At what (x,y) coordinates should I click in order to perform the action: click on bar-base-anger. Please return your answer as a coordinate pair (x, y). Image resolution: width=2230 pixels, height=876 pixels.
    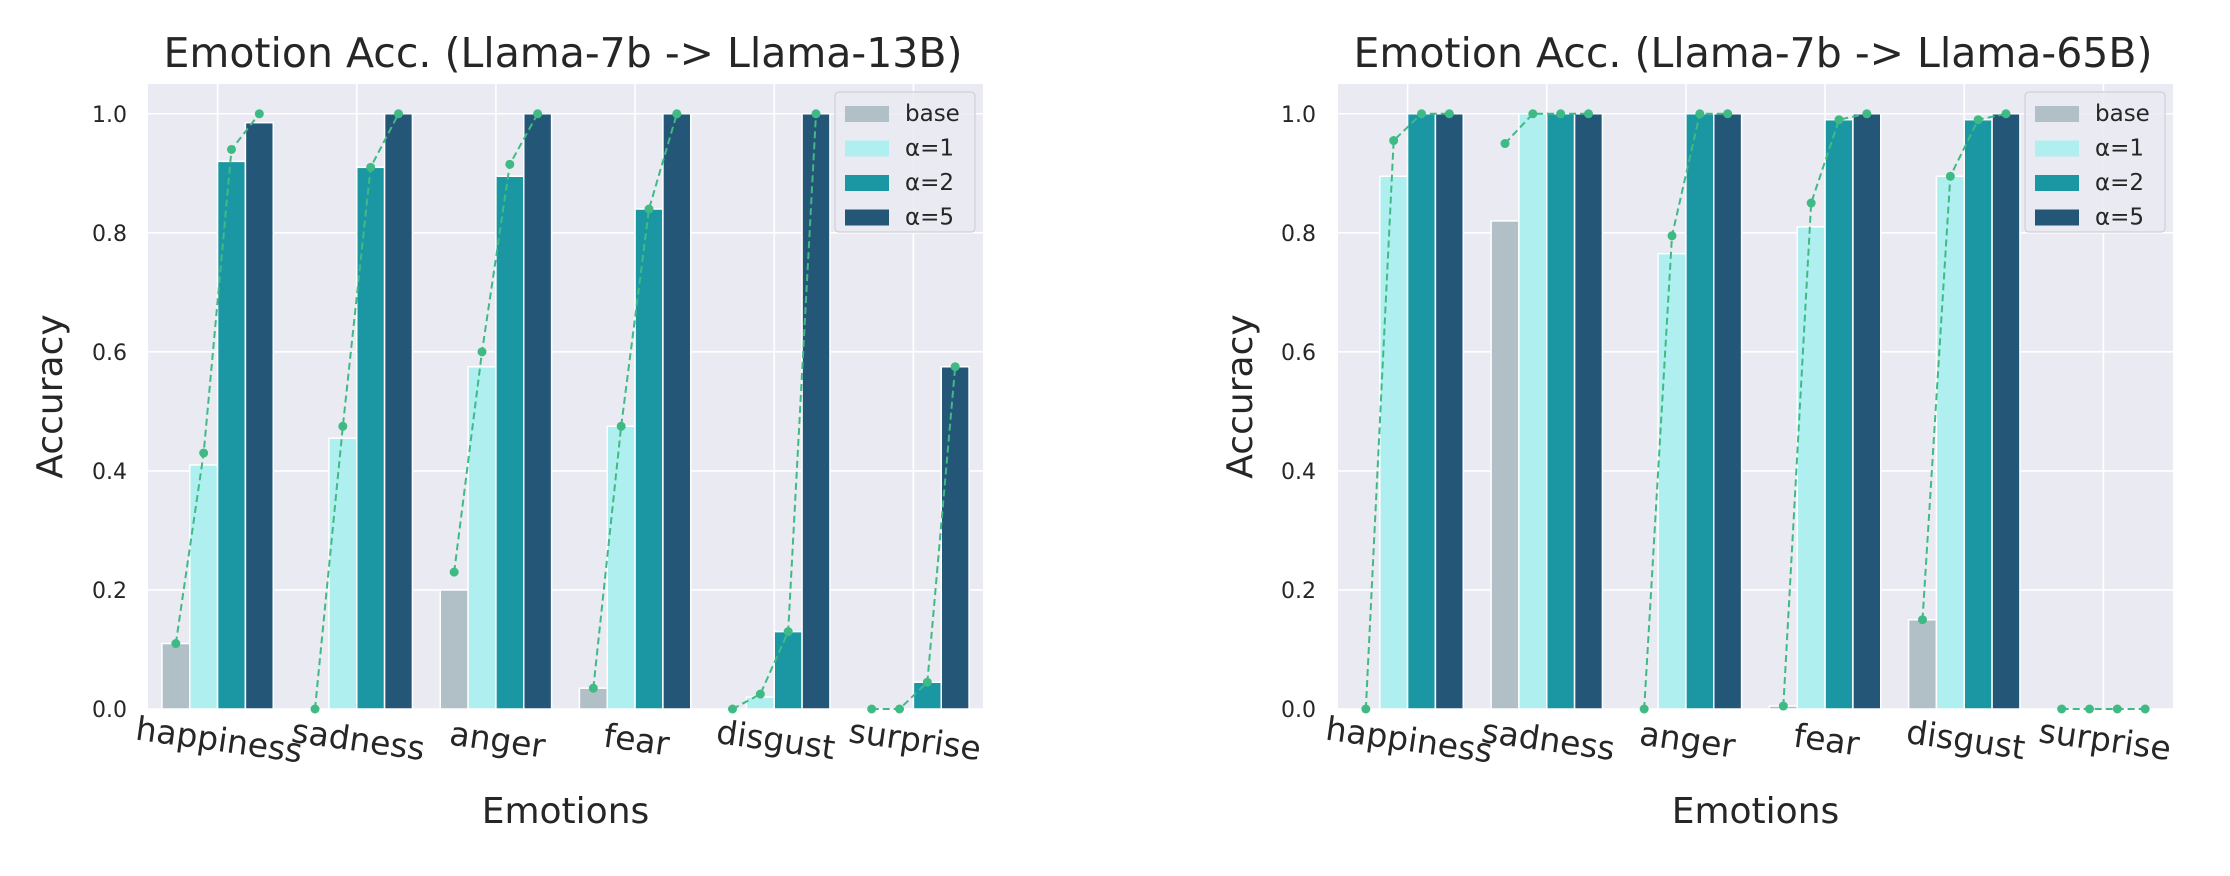
    Looking at the image, I should click on (454, 649).